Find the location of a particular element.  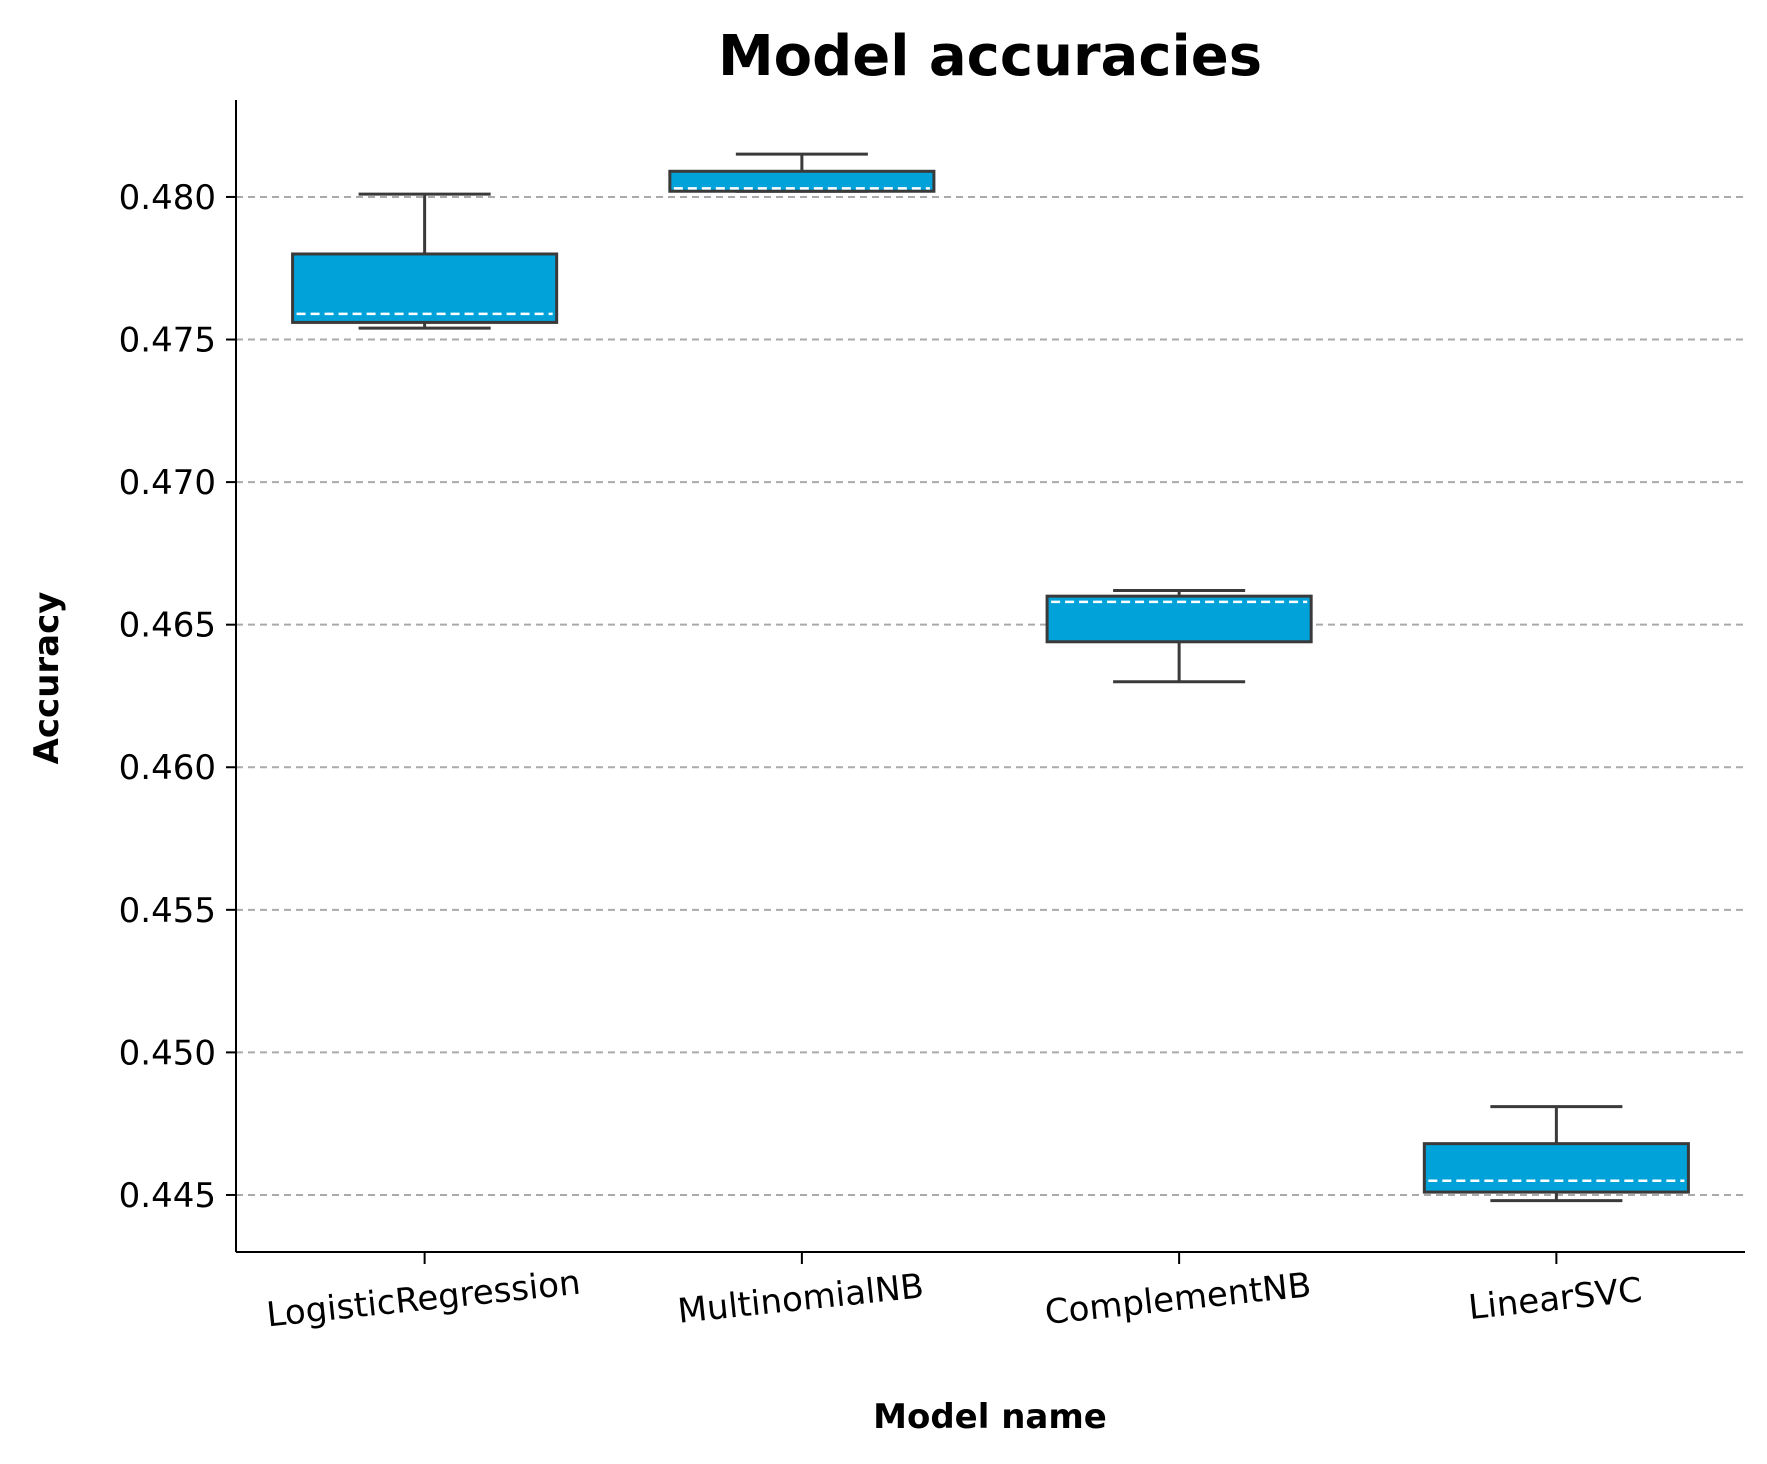

y-tick-label: 0.480 is located at coordinates (167, 198).